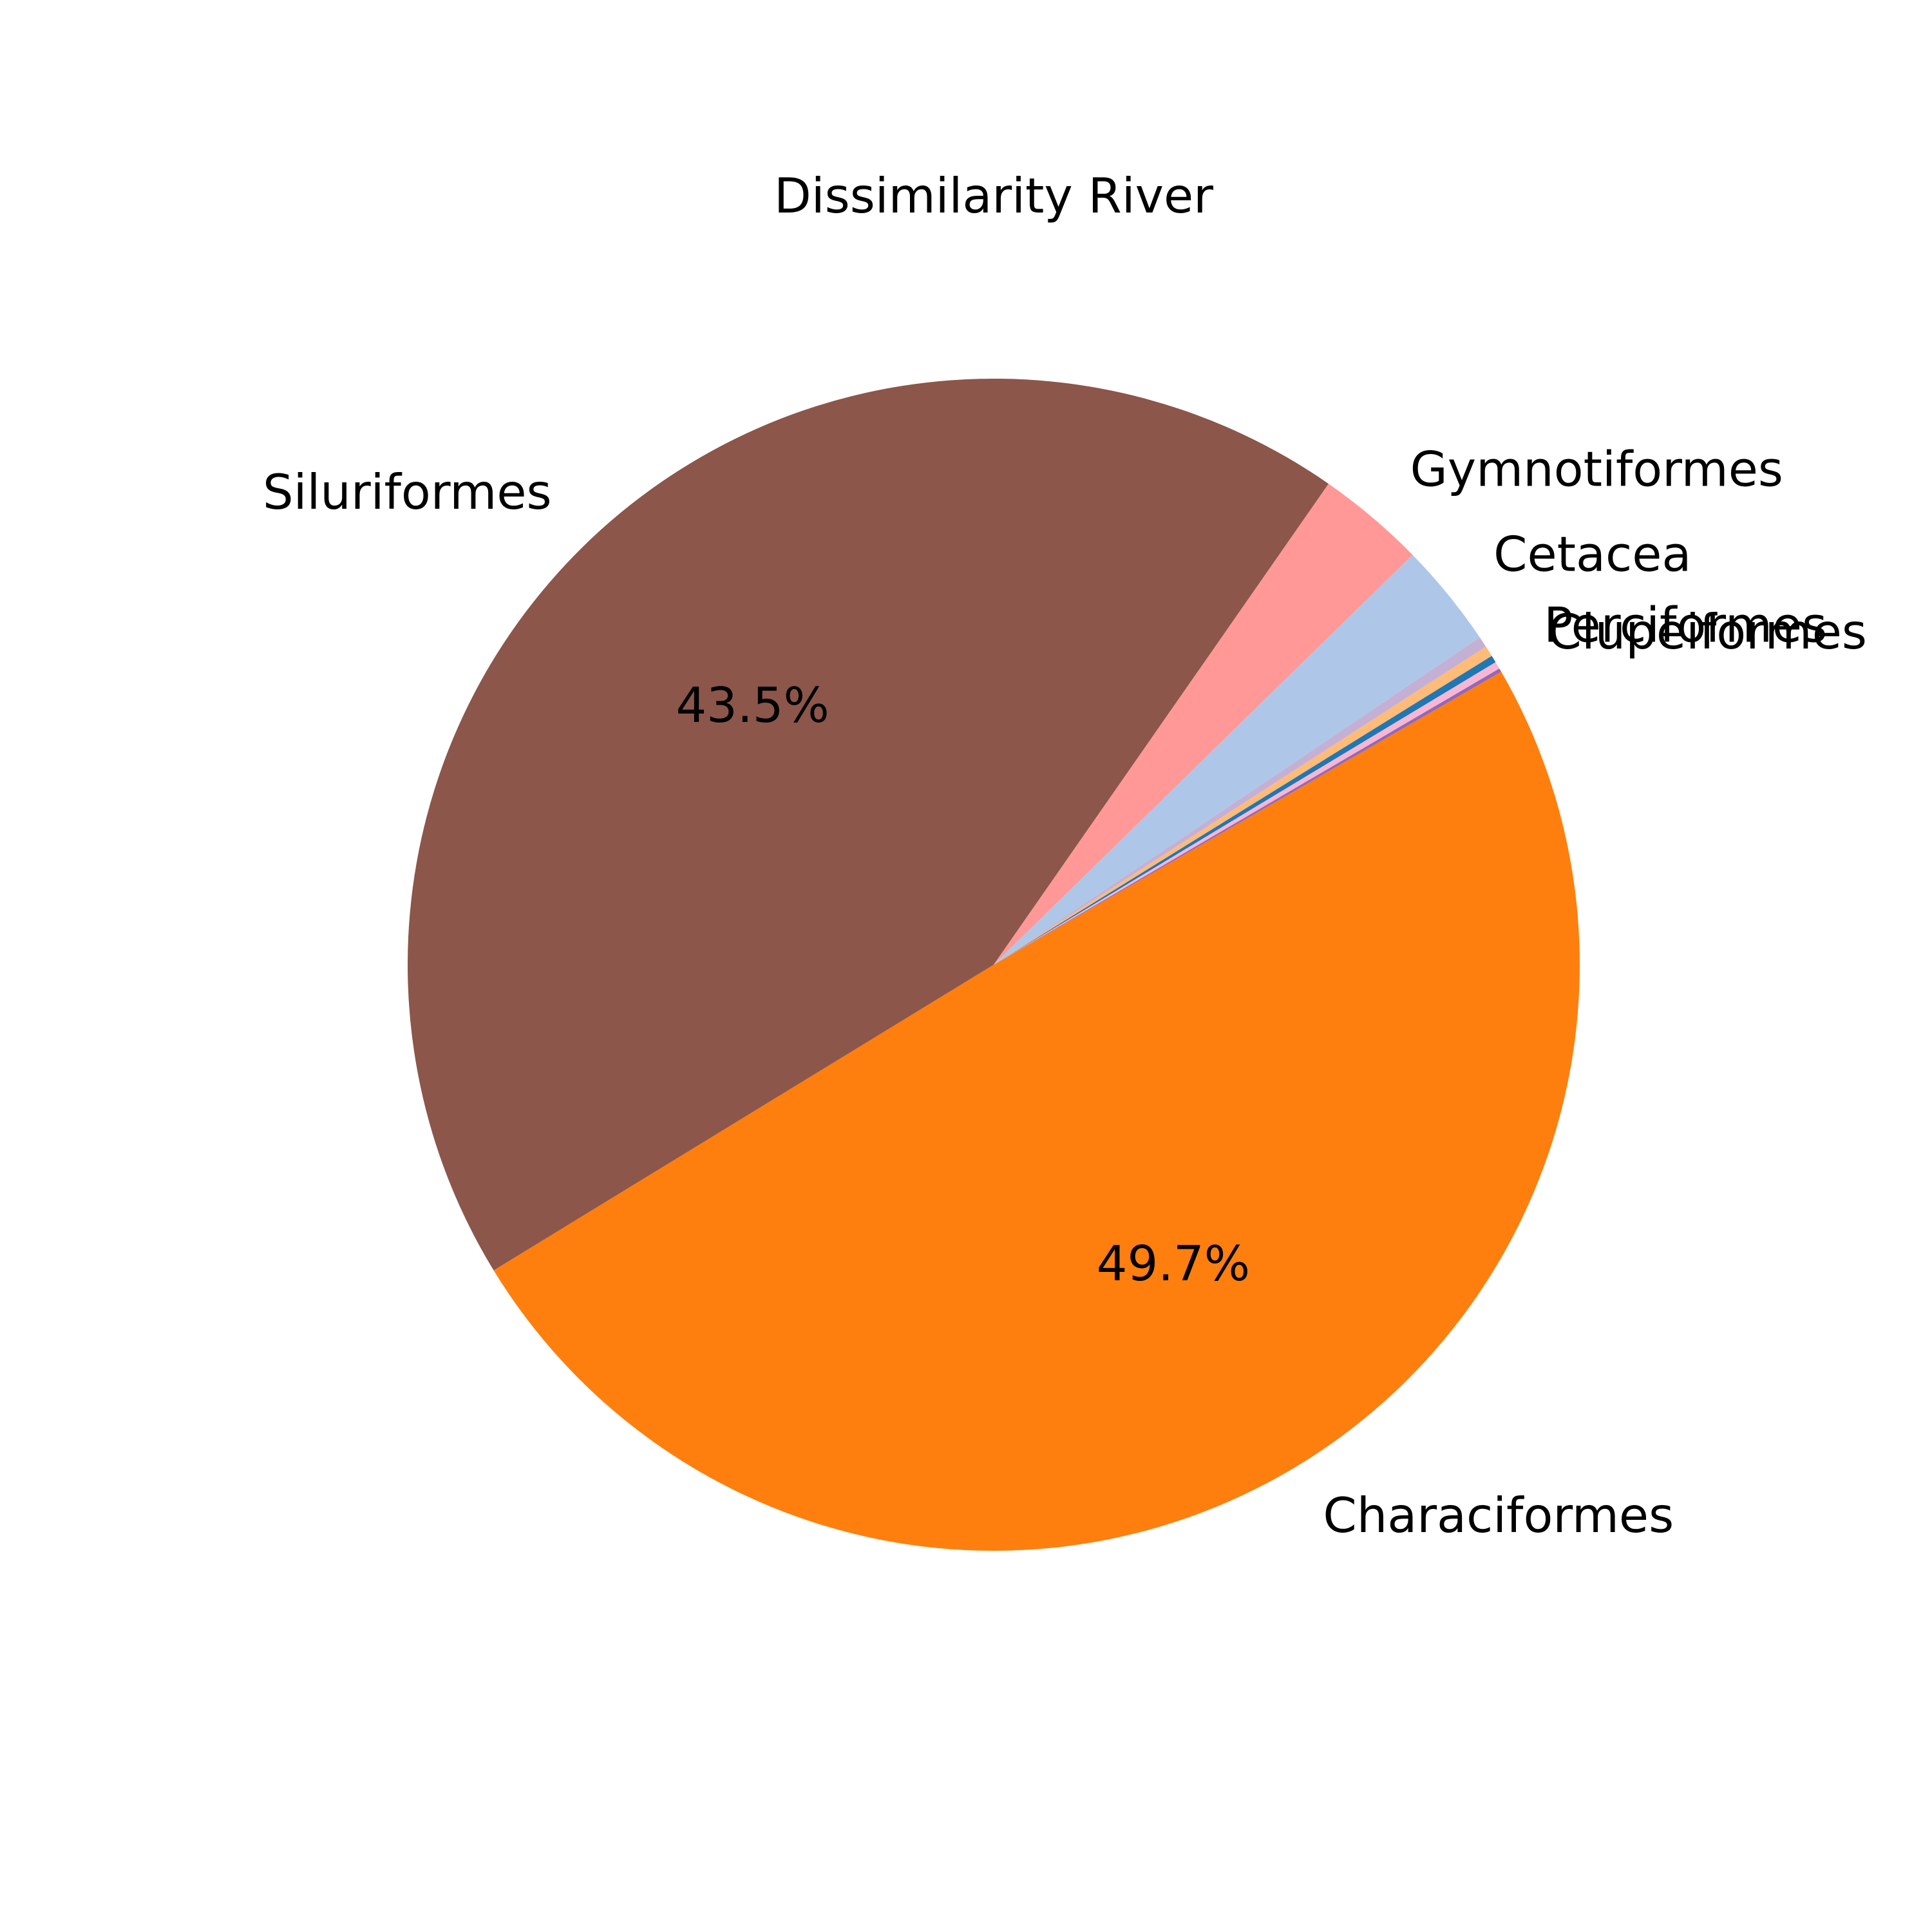 This screenshot has height=1932, width=1932. I want to click on percent-label-characiformes: 49.7%, so click(1173, 1263).